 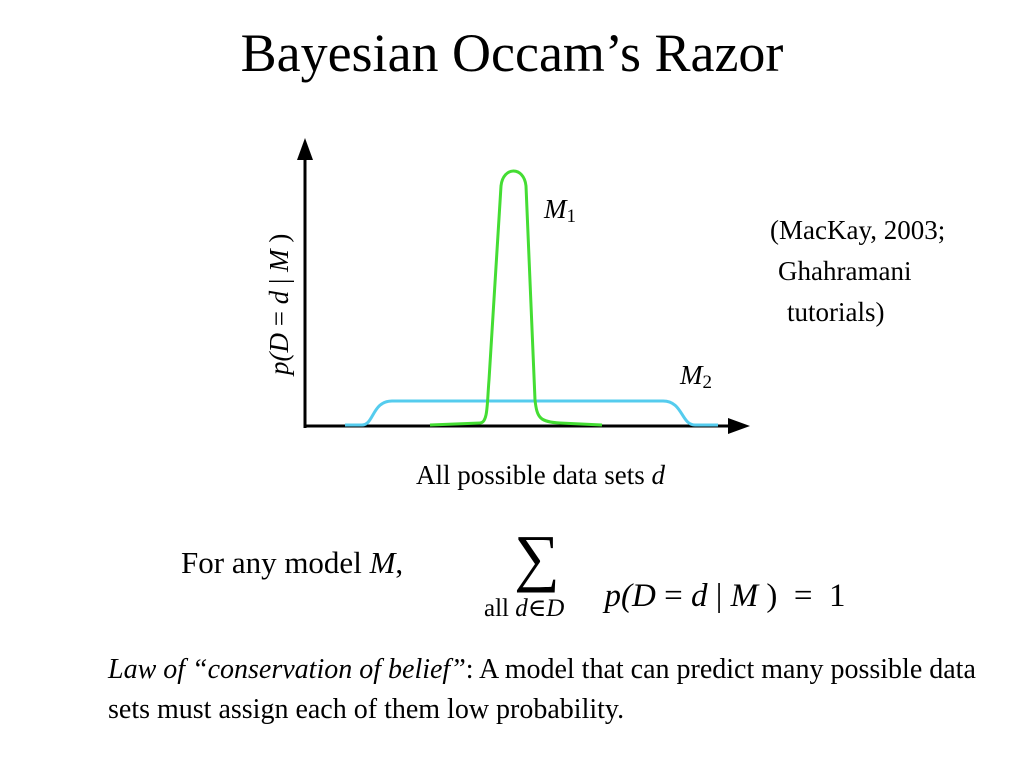 I want to click on law-title: Law of “conservation of belief”, so click(x=287, y=669).